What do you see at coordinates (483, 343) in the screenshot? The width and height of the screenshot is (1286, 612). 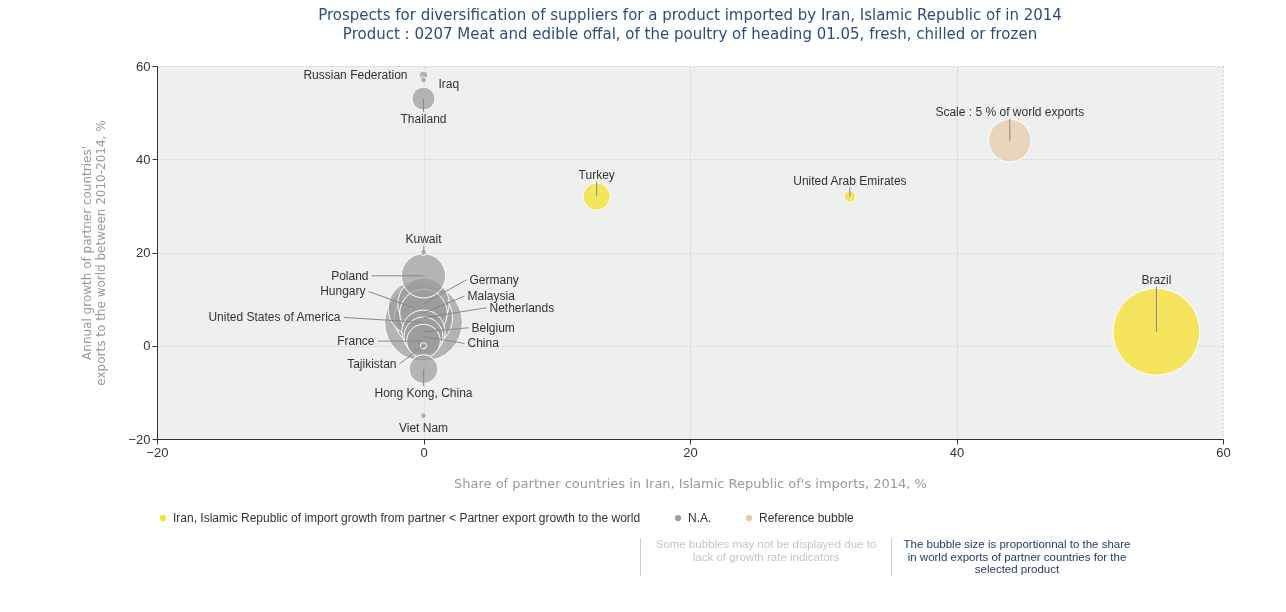 I see `annotation: China` at bounding box center [483, 343].